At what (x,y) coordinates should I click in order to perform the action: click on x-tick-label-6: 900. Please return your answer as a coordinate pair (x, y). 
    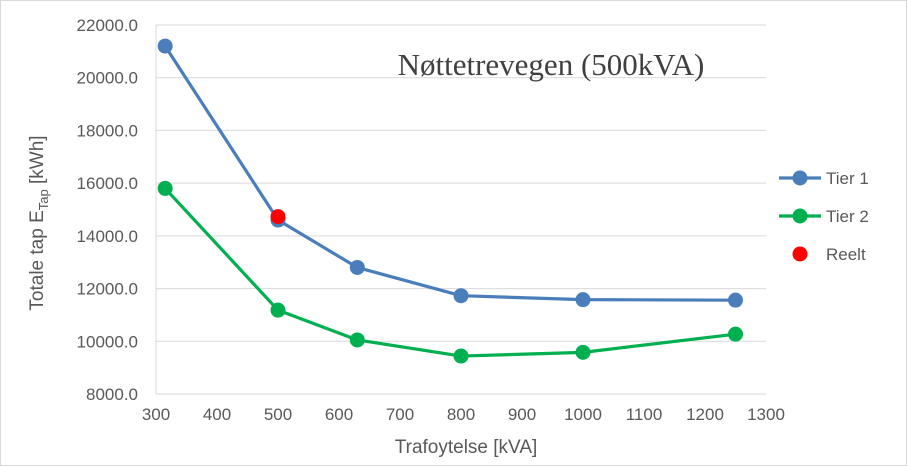
    Looking at the image, I should click on (522, 414).